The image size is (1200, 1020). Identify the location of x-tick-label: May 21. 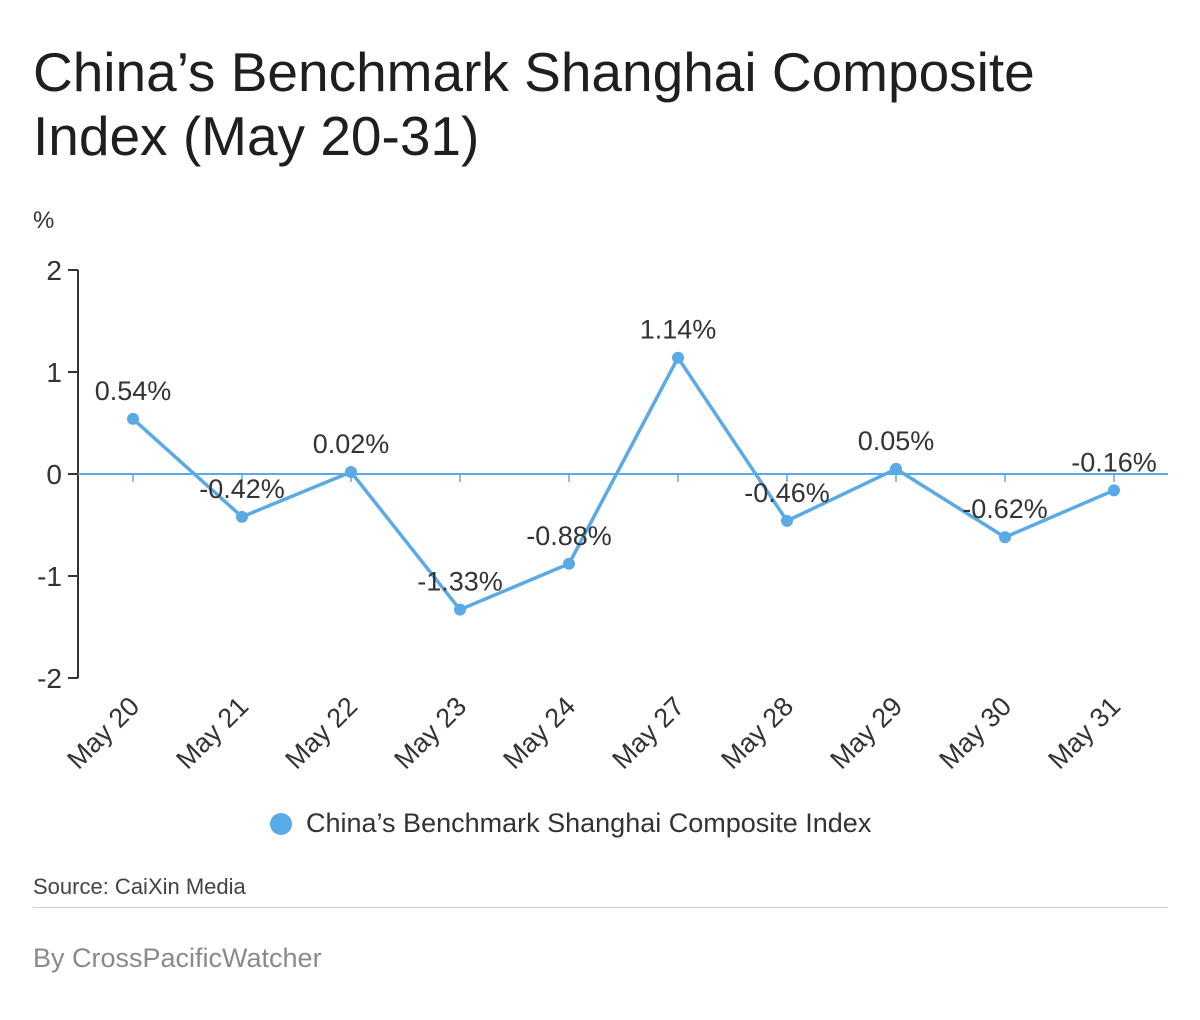
(212, 733).